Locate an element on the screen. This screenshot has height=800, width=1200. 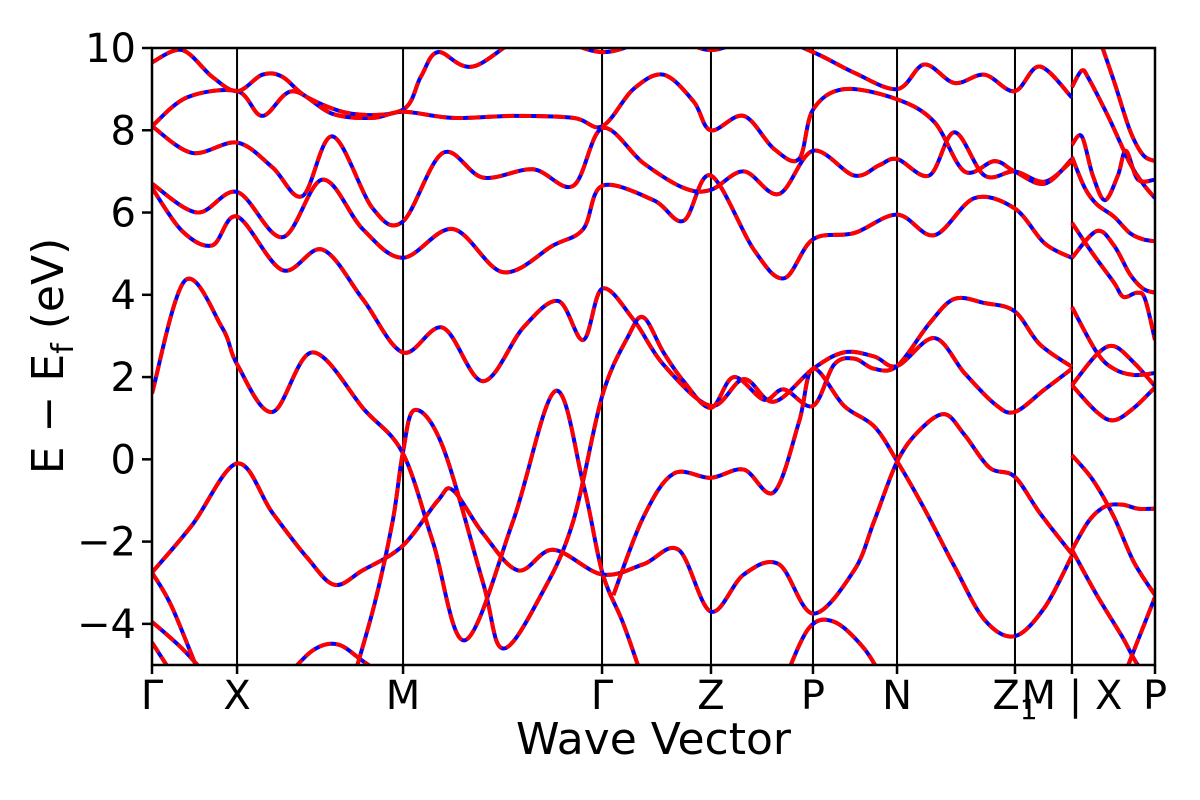
x-axis-label: Wave Vector is located at coordinates (653, 739).